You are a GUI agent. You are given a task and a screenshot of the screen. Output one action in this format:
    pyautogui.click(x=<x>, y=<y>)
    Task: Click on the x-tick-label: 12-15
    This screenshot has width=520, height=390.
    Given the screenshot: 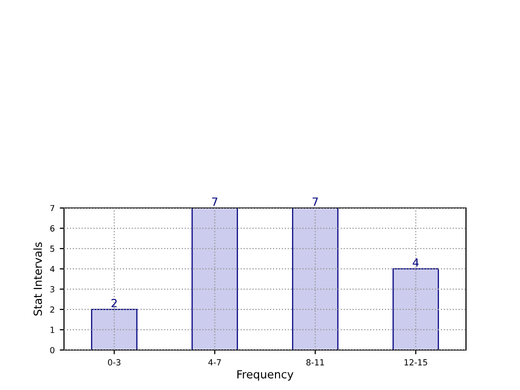 What is the action you would take?
    pyautogui.click(x=416, y=362)
    